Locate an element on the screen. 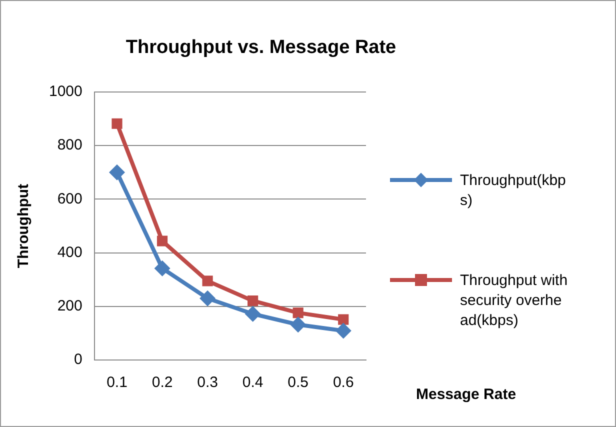  y-tick-label: 0 is located at coordinates (78, 359).